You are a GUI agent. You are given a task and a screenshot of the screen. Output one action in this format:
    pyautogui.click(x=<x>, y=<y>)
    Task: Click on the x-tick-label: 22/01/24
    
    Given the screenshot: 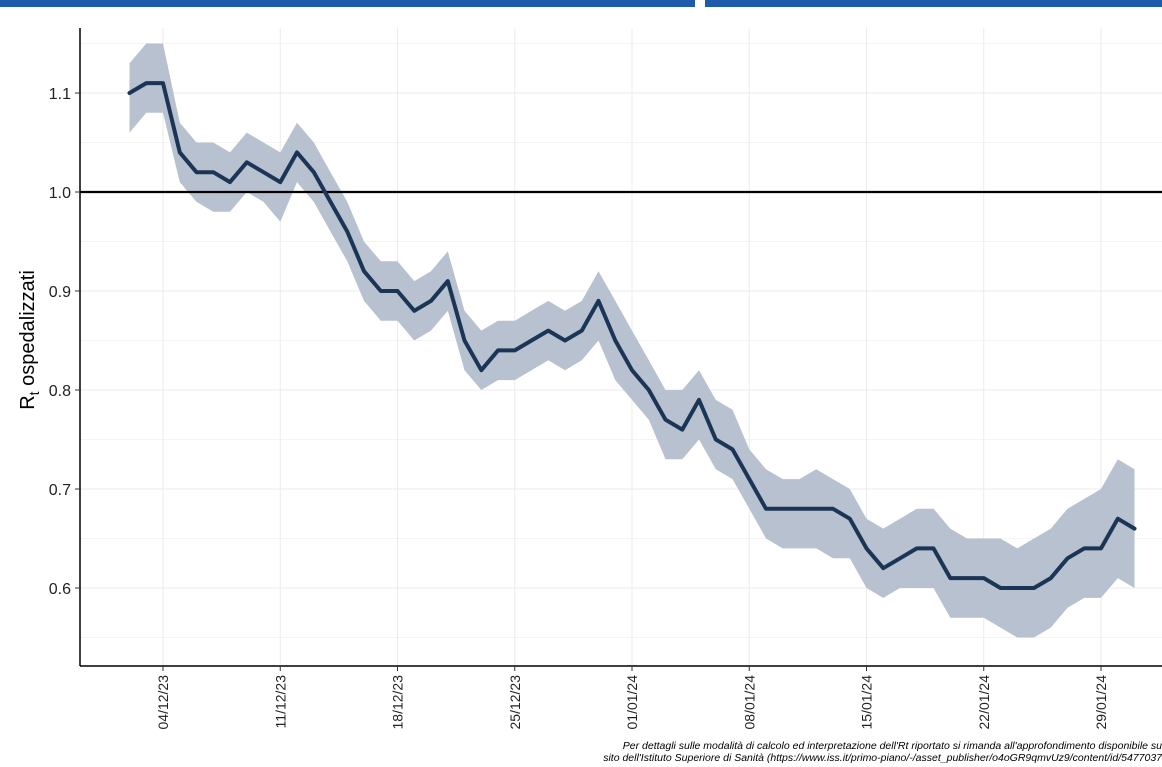 What is the action you would take?
    pyautogui.click(x=984, y=702)
    